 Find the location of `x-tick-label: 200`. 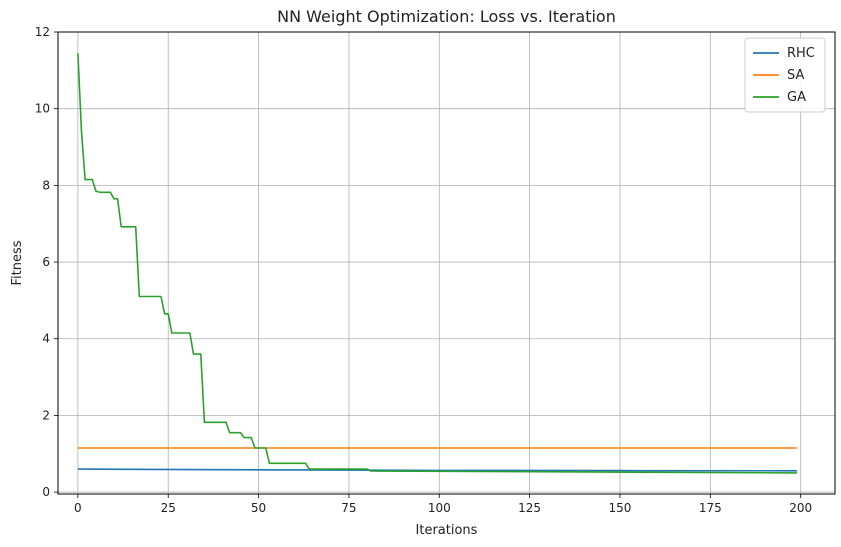

x-tick-label: 200 is located at coordinates (800, 508).